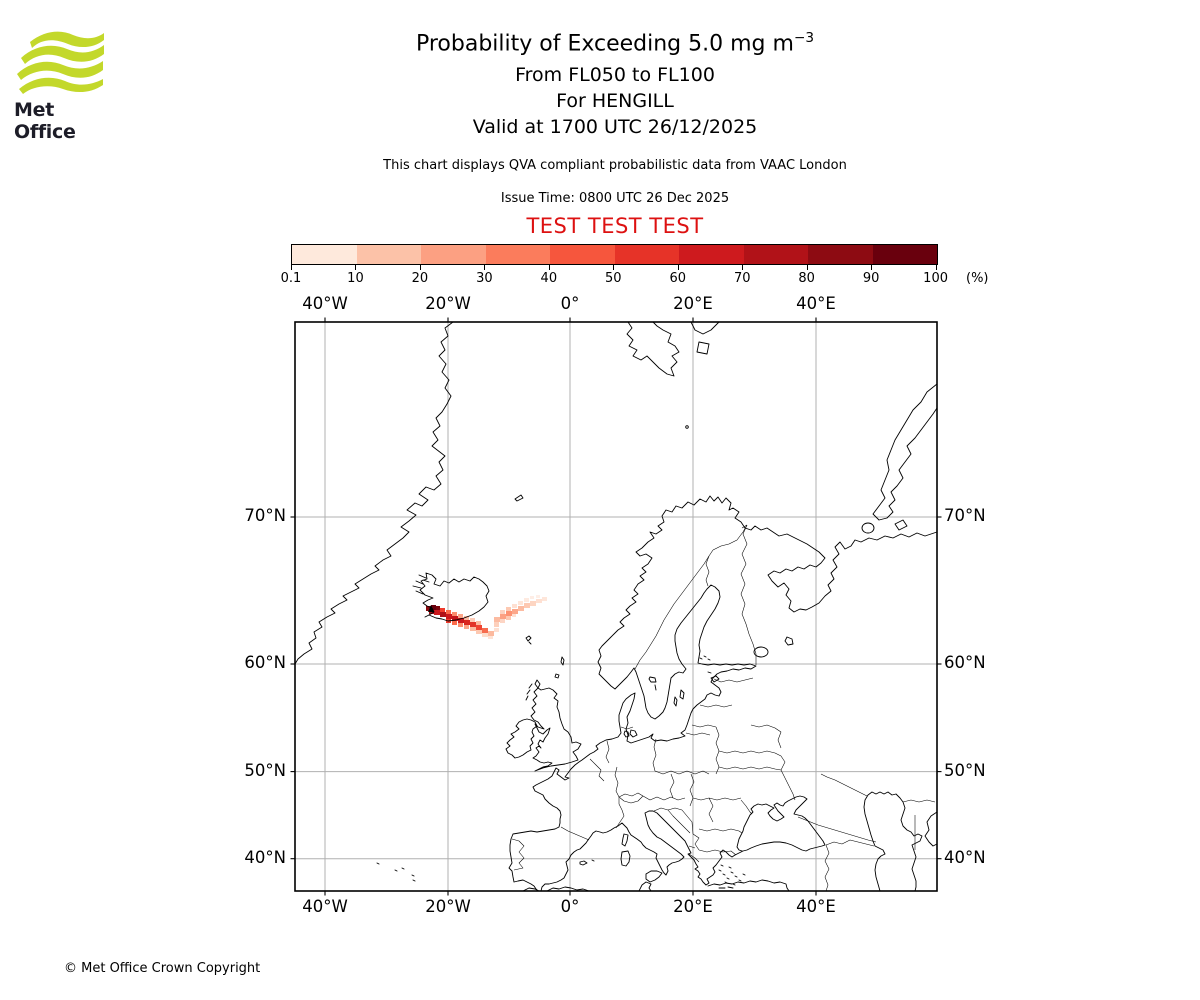 This screenshot has width=1200, height=1000. What do you see at coordinates (604, 44) in the screenshot?
I see `title-main: Probability of Exceeding 5.0 mg m` at bounding box center [604, 44].